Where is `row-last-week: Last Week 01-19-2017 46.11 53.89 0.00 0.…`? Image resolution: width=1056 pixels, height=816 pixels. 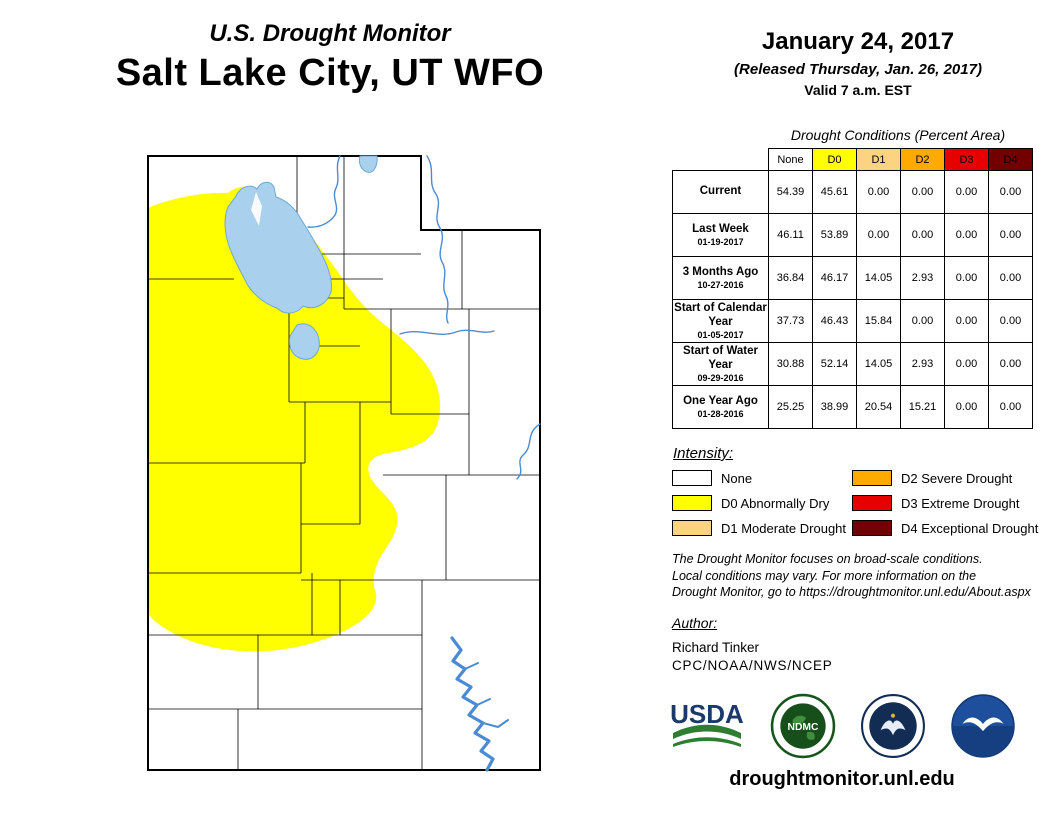 row-last-week: Last Week 01-19-2017 46.11 53.89 0.00 0.… is located at coordinates (852, 235).